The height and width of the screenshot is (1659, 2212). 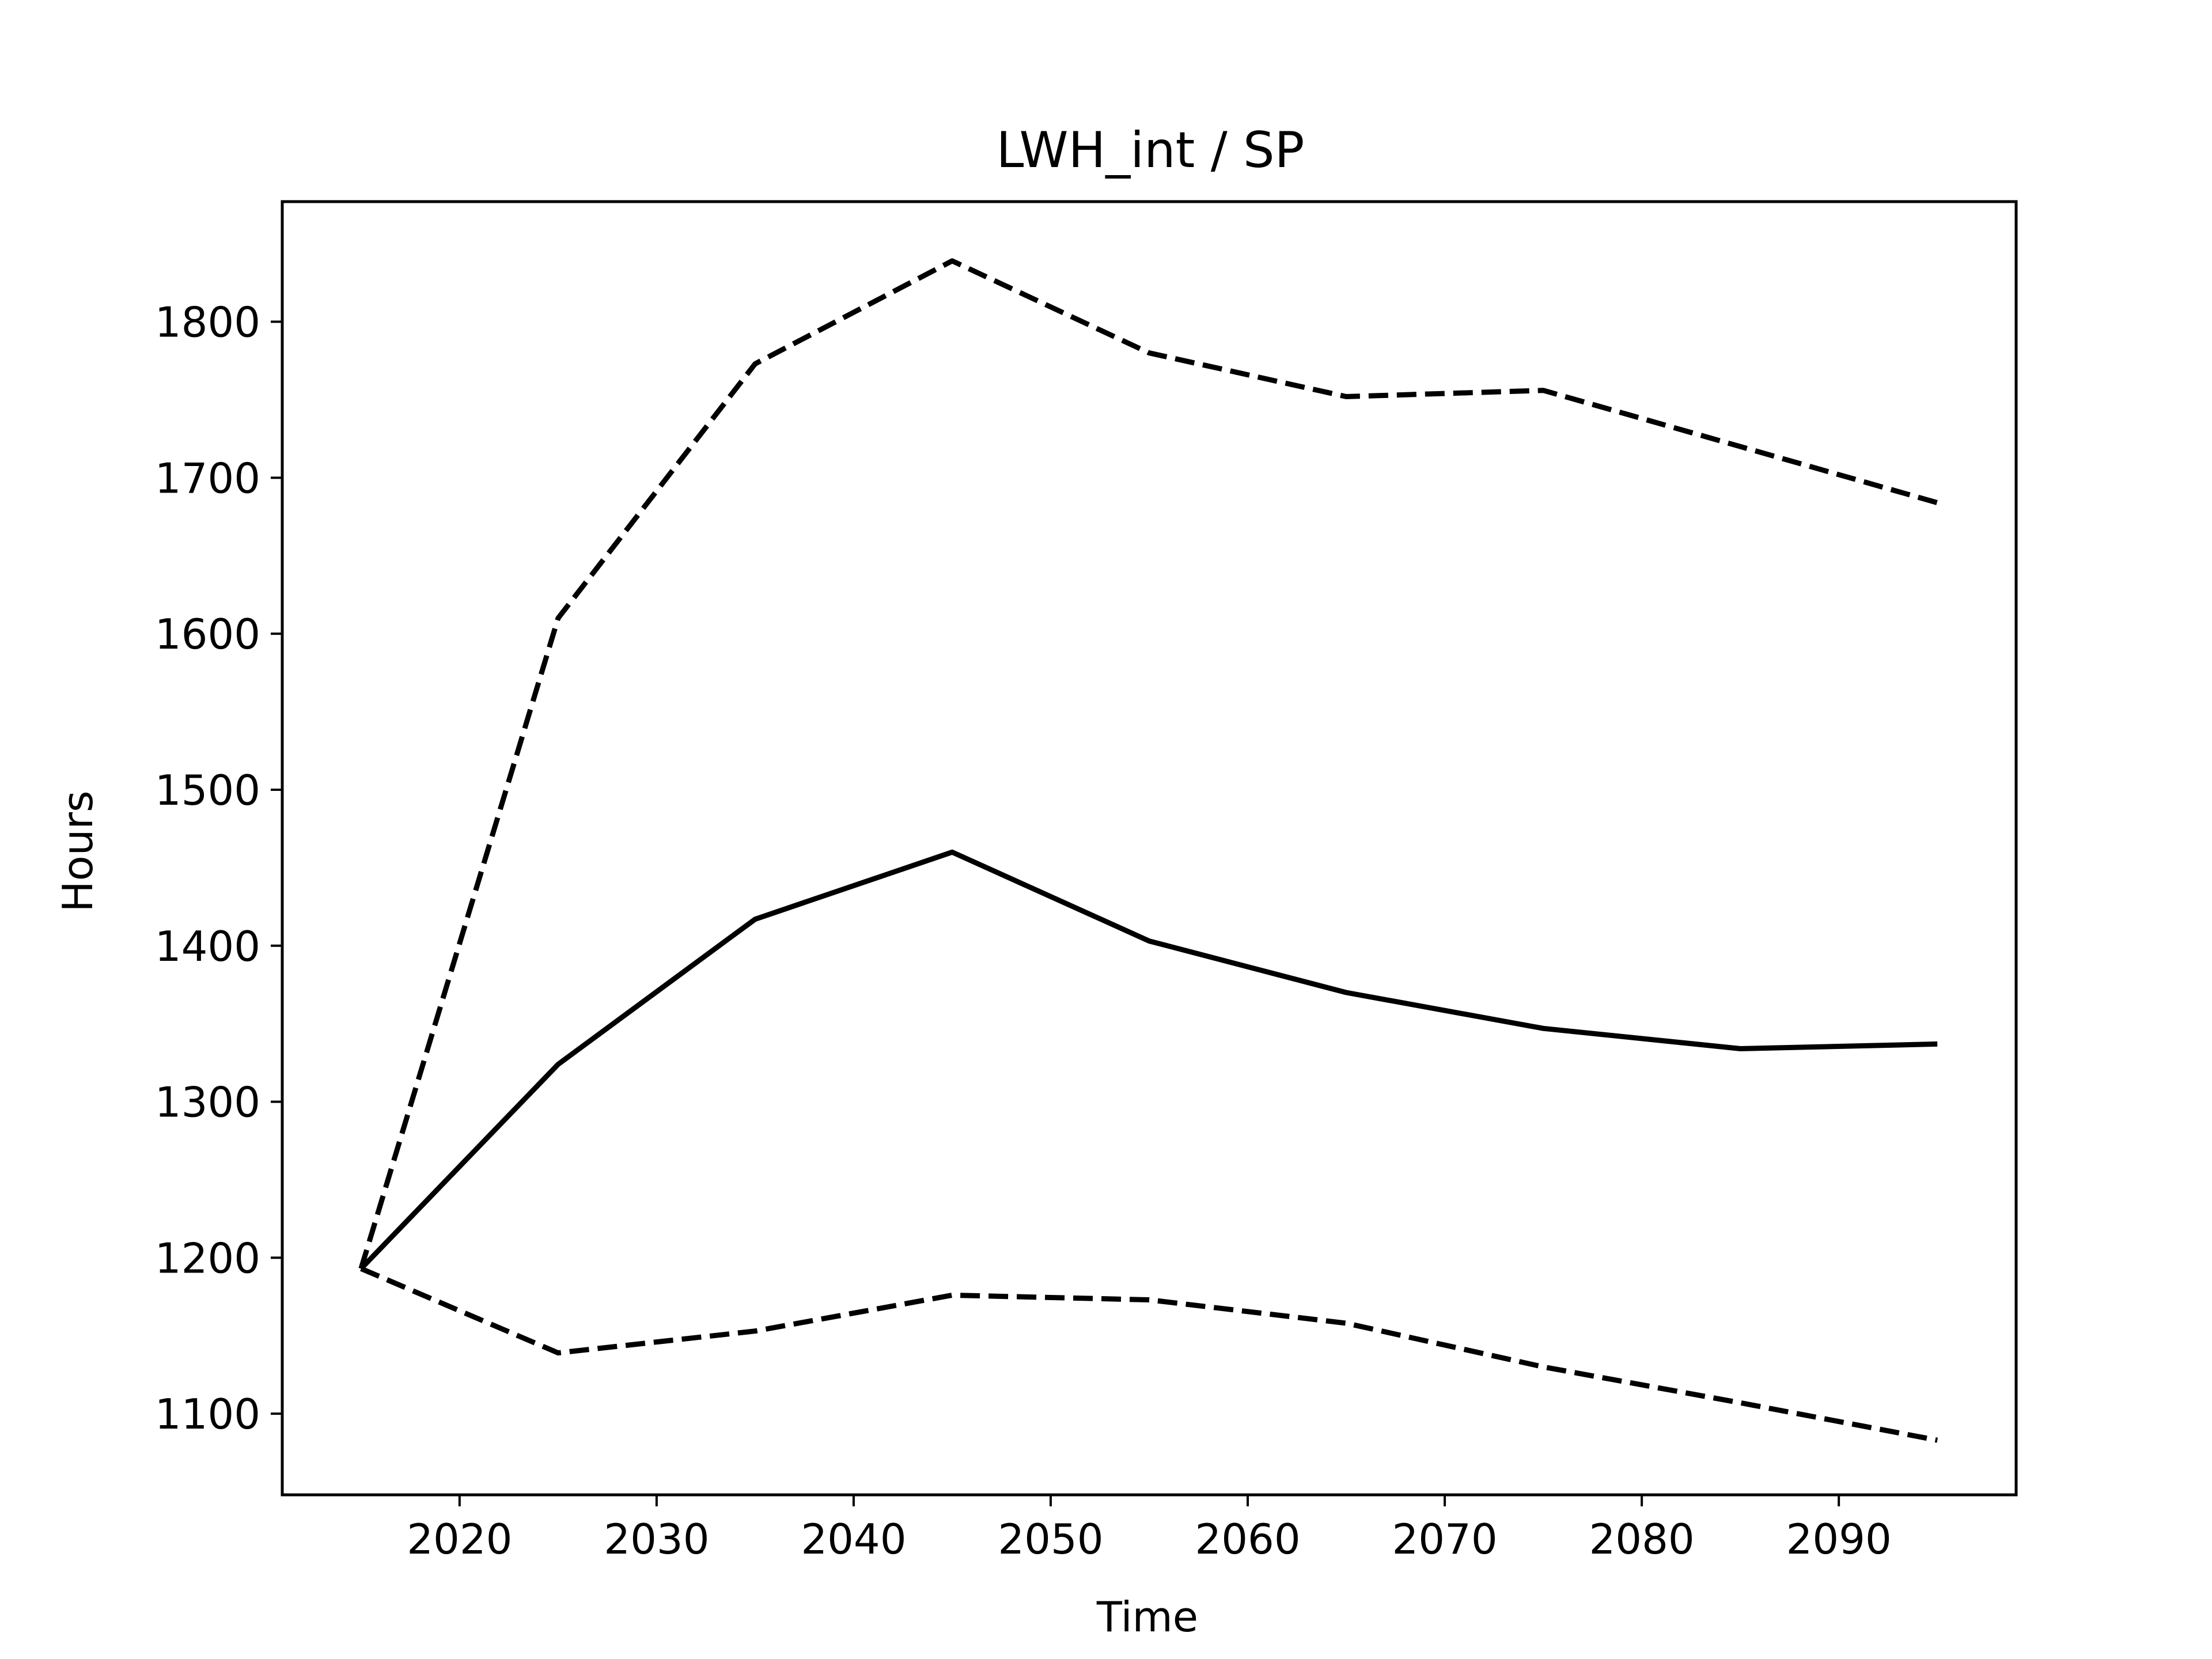 I want to click on y-axis: 1100 1200 1300 1400 1500 1600 1700 1800, so click(x=218, y=868).